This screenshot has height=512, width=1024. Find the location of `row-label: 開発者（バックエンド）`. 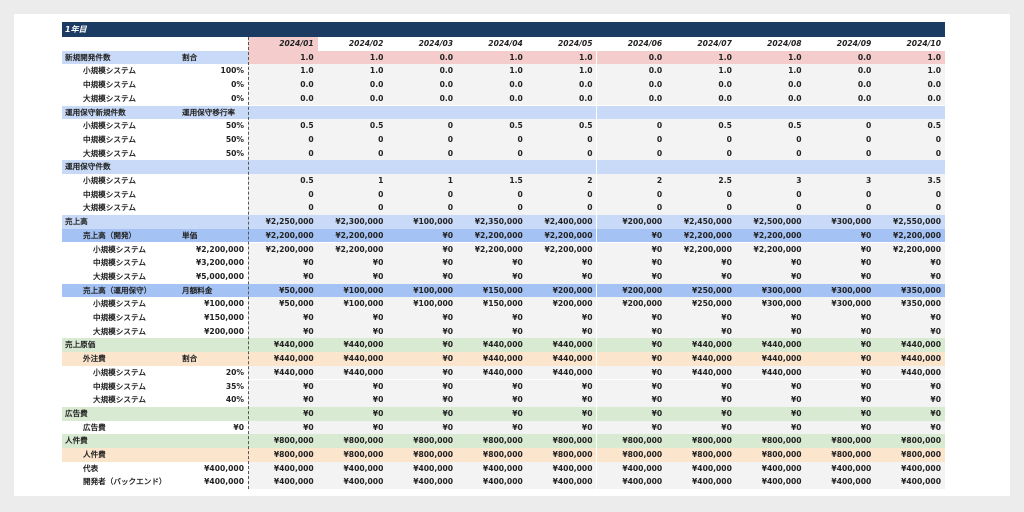

row-label: 開発者（バックエンド） is located at coordinates (120, 482).